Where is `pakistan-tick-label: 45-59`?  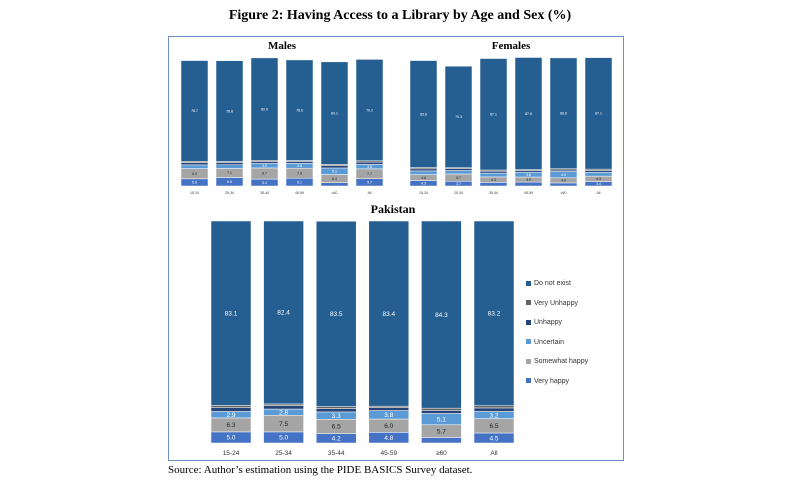 pakistan-tick-label: 45-59 is located at coordinates (388, 453).